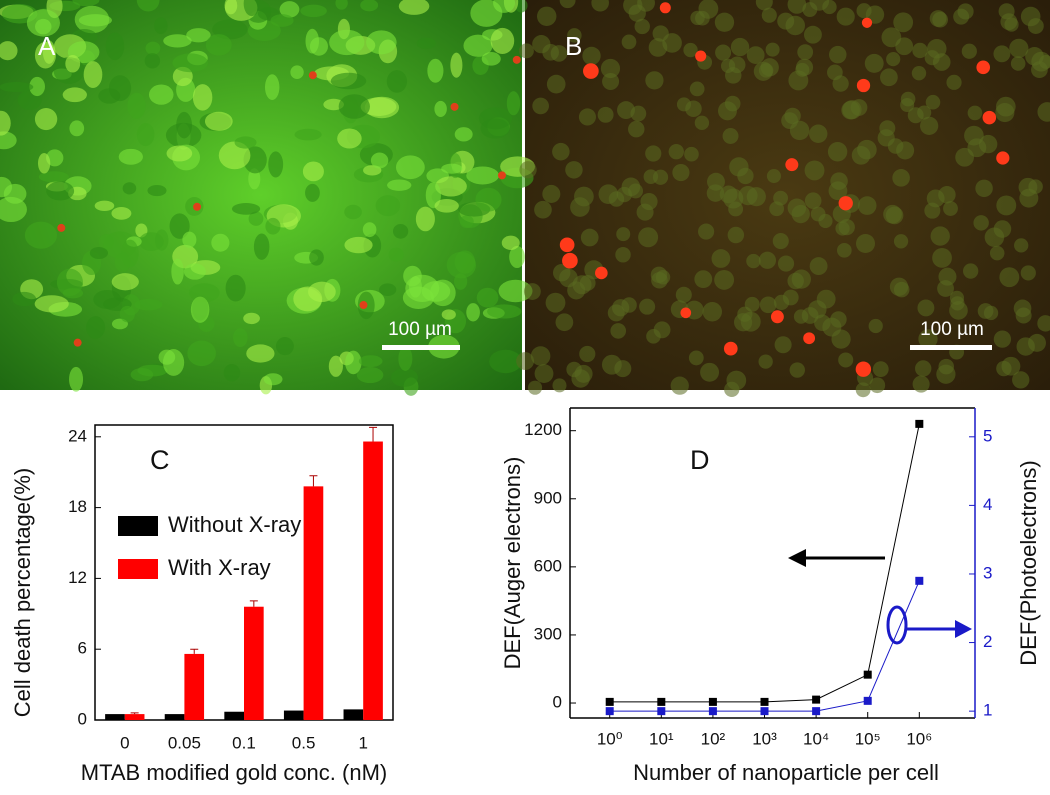 Image resolution: width=1050 pixels, height=795 pixels. What do you see at coordinates (82, 648) in the screenshot?
I see `y-tick-label: 6` at bounding box center [82, 648].